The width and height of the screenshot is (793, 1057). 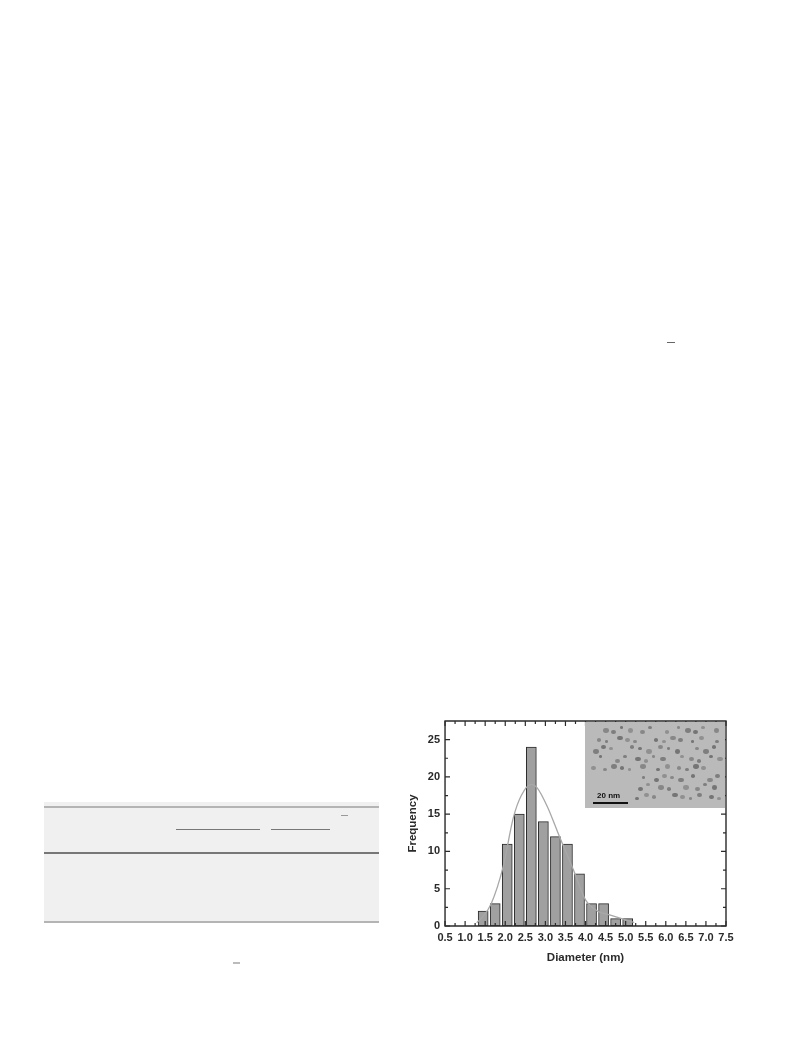 What do you see at coordinates (434, 813) in the screenshot?
I see `y-tick-label: 15` at bounding box center [434, 813].